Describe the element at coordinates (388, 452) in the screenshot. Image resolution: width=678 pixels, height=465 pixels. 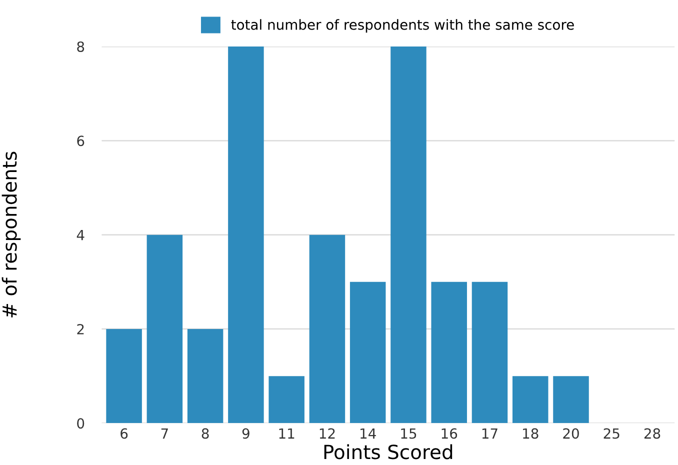
I see `x-axis-title: Points Scored` at that location.